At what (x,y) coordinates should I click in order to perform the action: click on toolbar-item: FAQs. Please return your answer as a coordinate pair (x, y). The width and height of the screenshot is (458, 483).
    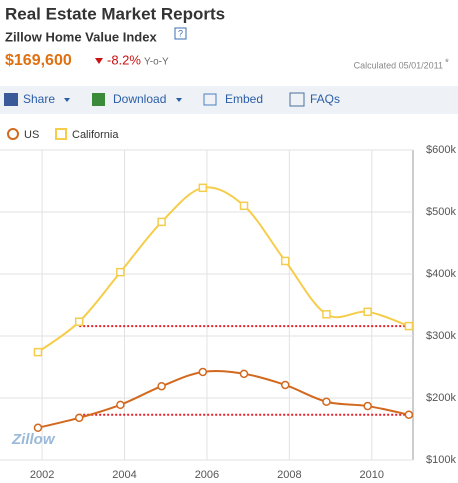
    Looking at the image, I should click on (325, 99).